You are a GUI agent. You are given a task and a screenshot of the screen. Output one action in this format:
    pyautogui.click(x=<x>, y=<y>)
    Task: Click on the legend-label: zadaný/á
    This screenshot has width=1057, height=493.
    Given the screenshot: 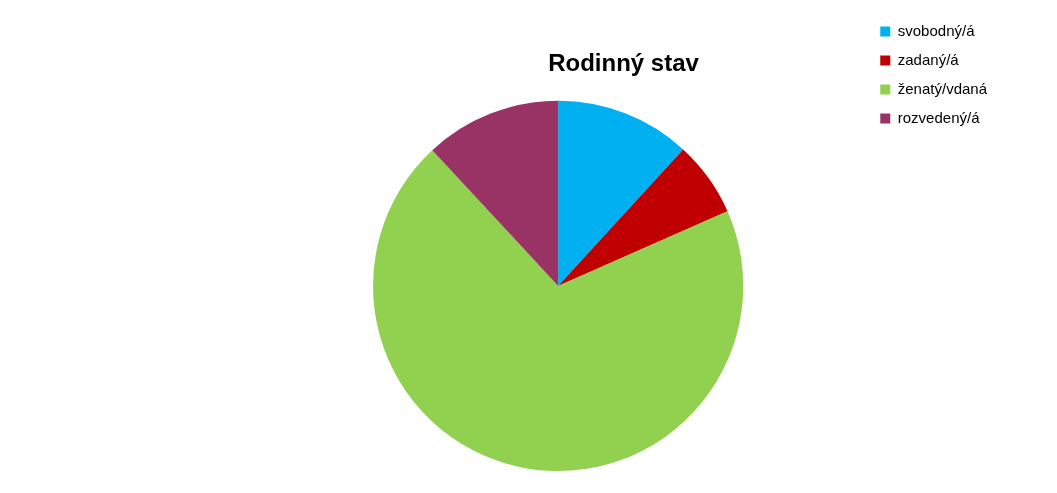 What is the action you would take?
    pyautogui.click(x=928, y=59)
    